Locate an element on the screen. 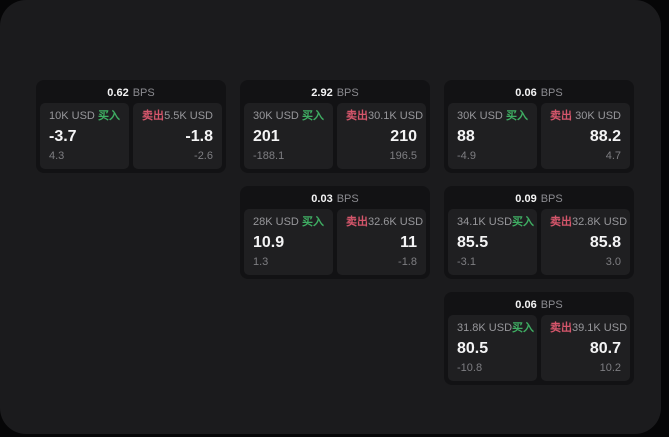  sell-pane: 卖出 30.1K USD 210 196.5 is located at coordinates (381, 136).